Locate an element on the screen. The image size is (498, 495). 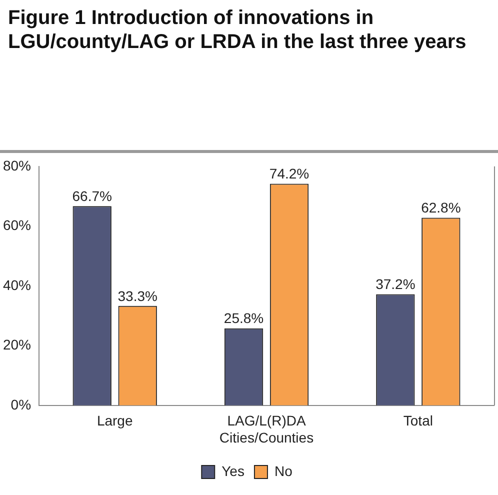
y-tick-label: 20% is located at coordinates (17, 344).